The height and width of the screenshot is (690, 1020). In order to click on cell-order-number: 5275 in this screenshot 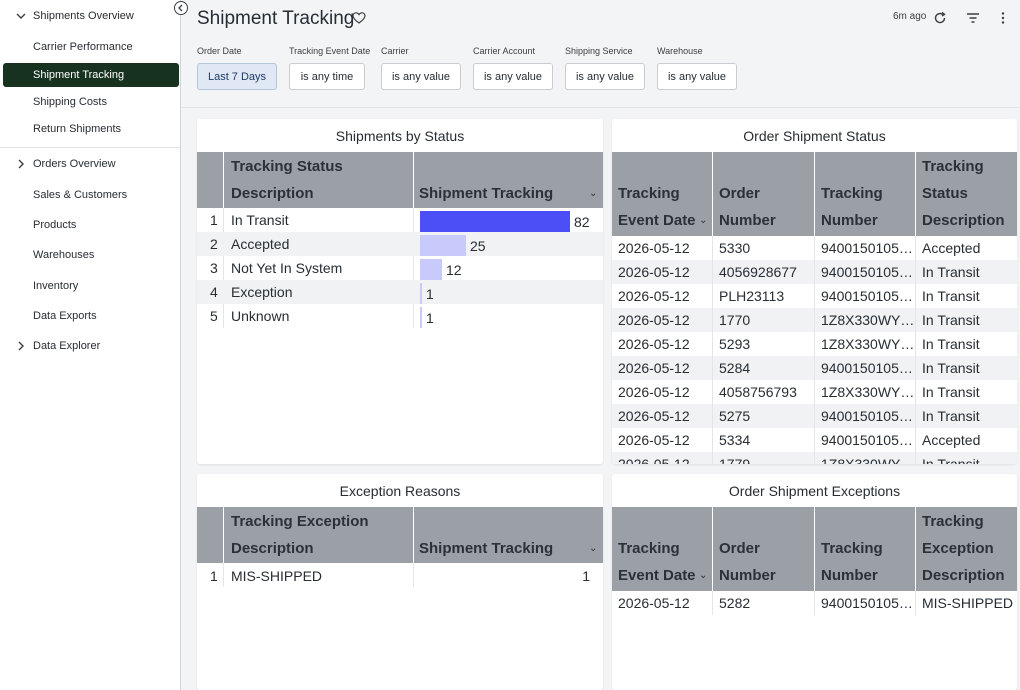, I will do `click(735, 416)`.